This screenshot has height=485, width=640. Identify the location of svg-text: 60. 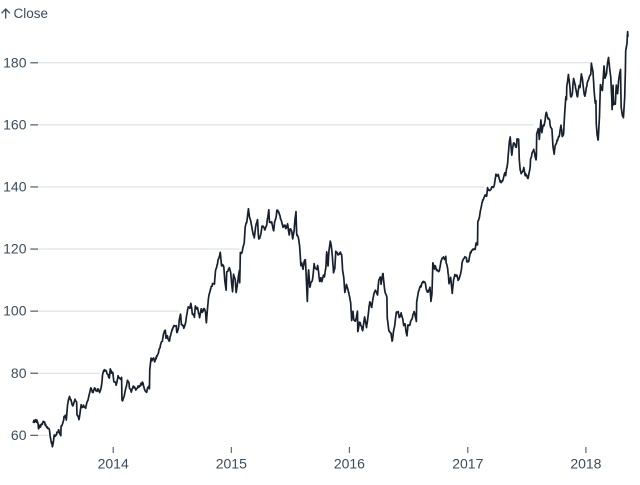
(19, 435).